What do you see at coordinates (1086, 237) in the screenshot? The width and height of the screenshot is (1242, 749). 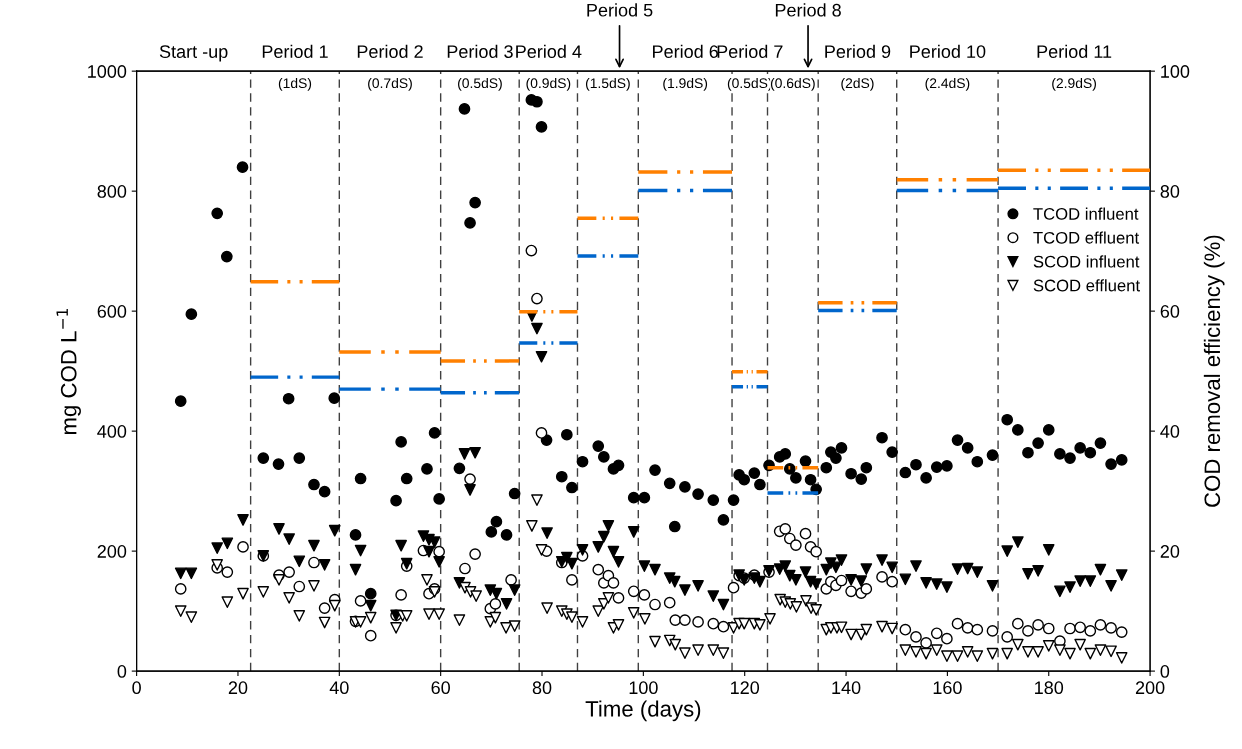 I see `legend-label: TCOD effluent` at bounding box center [1086, 237].